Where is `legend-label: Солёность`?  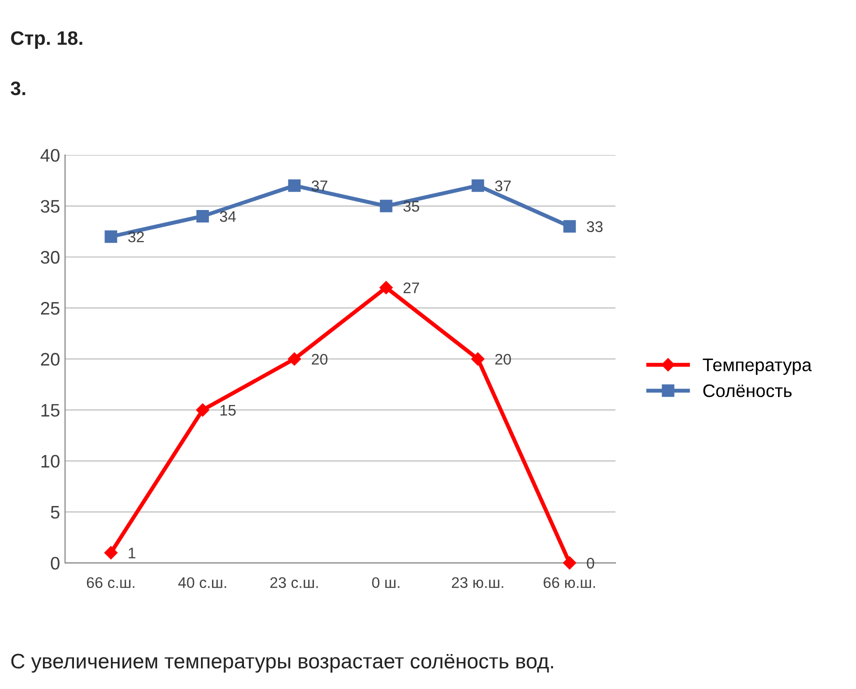 legend-label: Солёность is located at coordinates (747, 391).